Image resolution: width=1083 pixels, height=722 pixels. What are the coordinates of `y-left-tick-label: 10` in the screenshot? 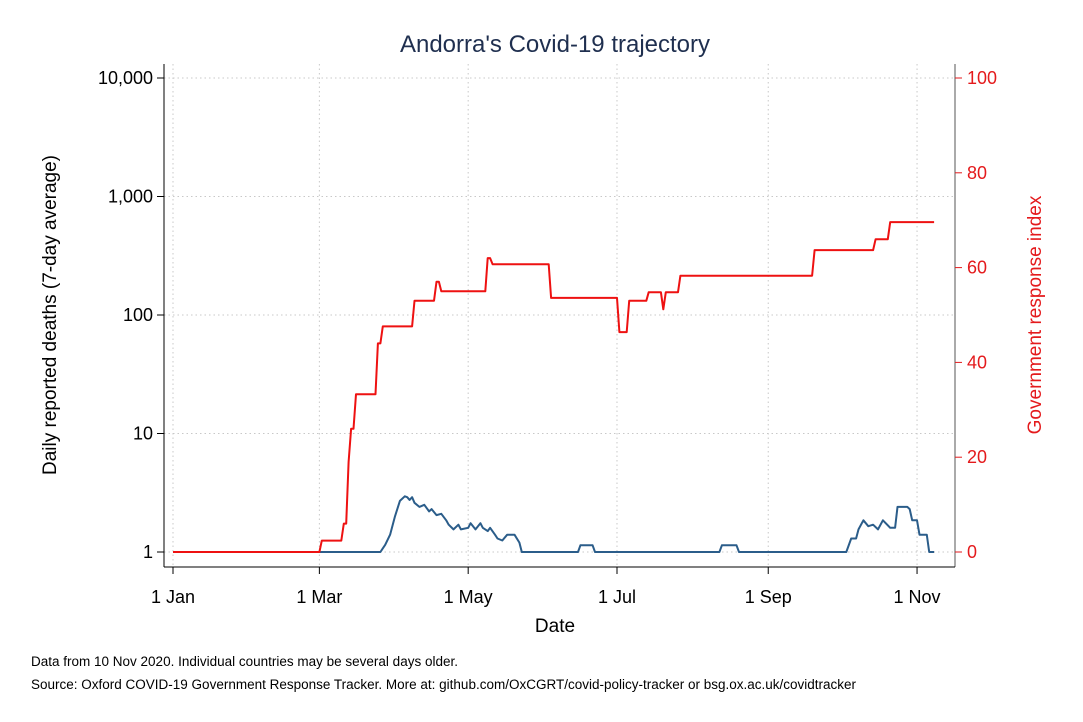 It's located at (143, 434).